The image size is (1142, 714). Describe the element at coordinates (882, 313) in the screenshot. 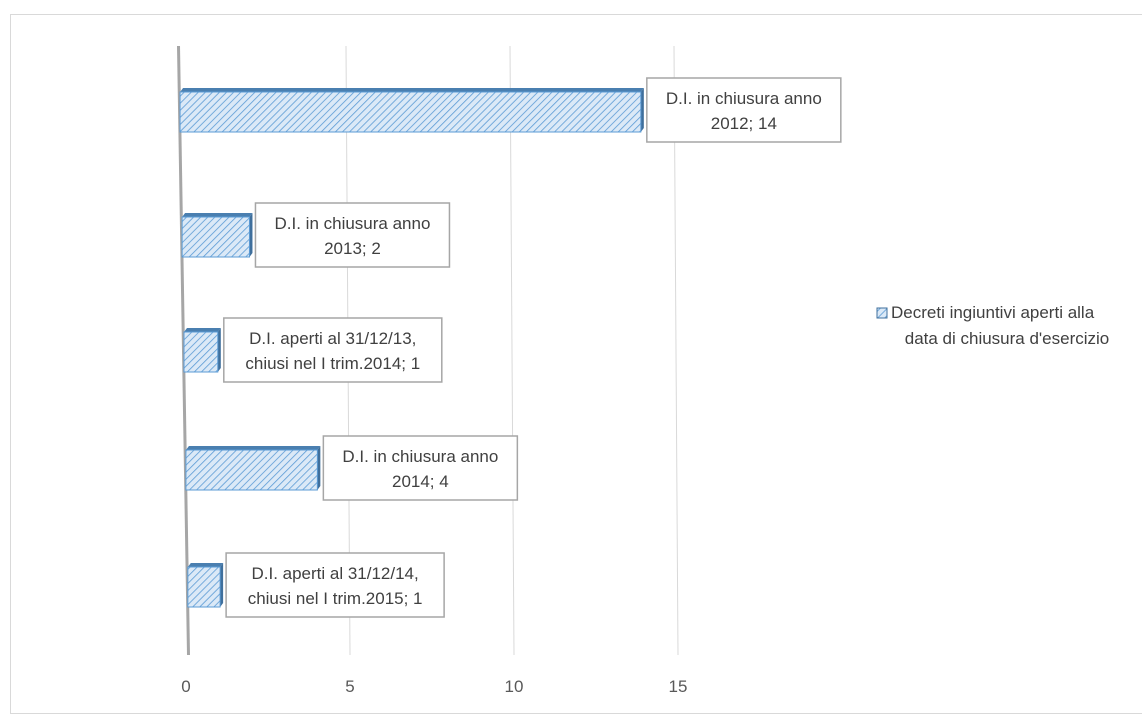

I see `legend-swatch` at that location.